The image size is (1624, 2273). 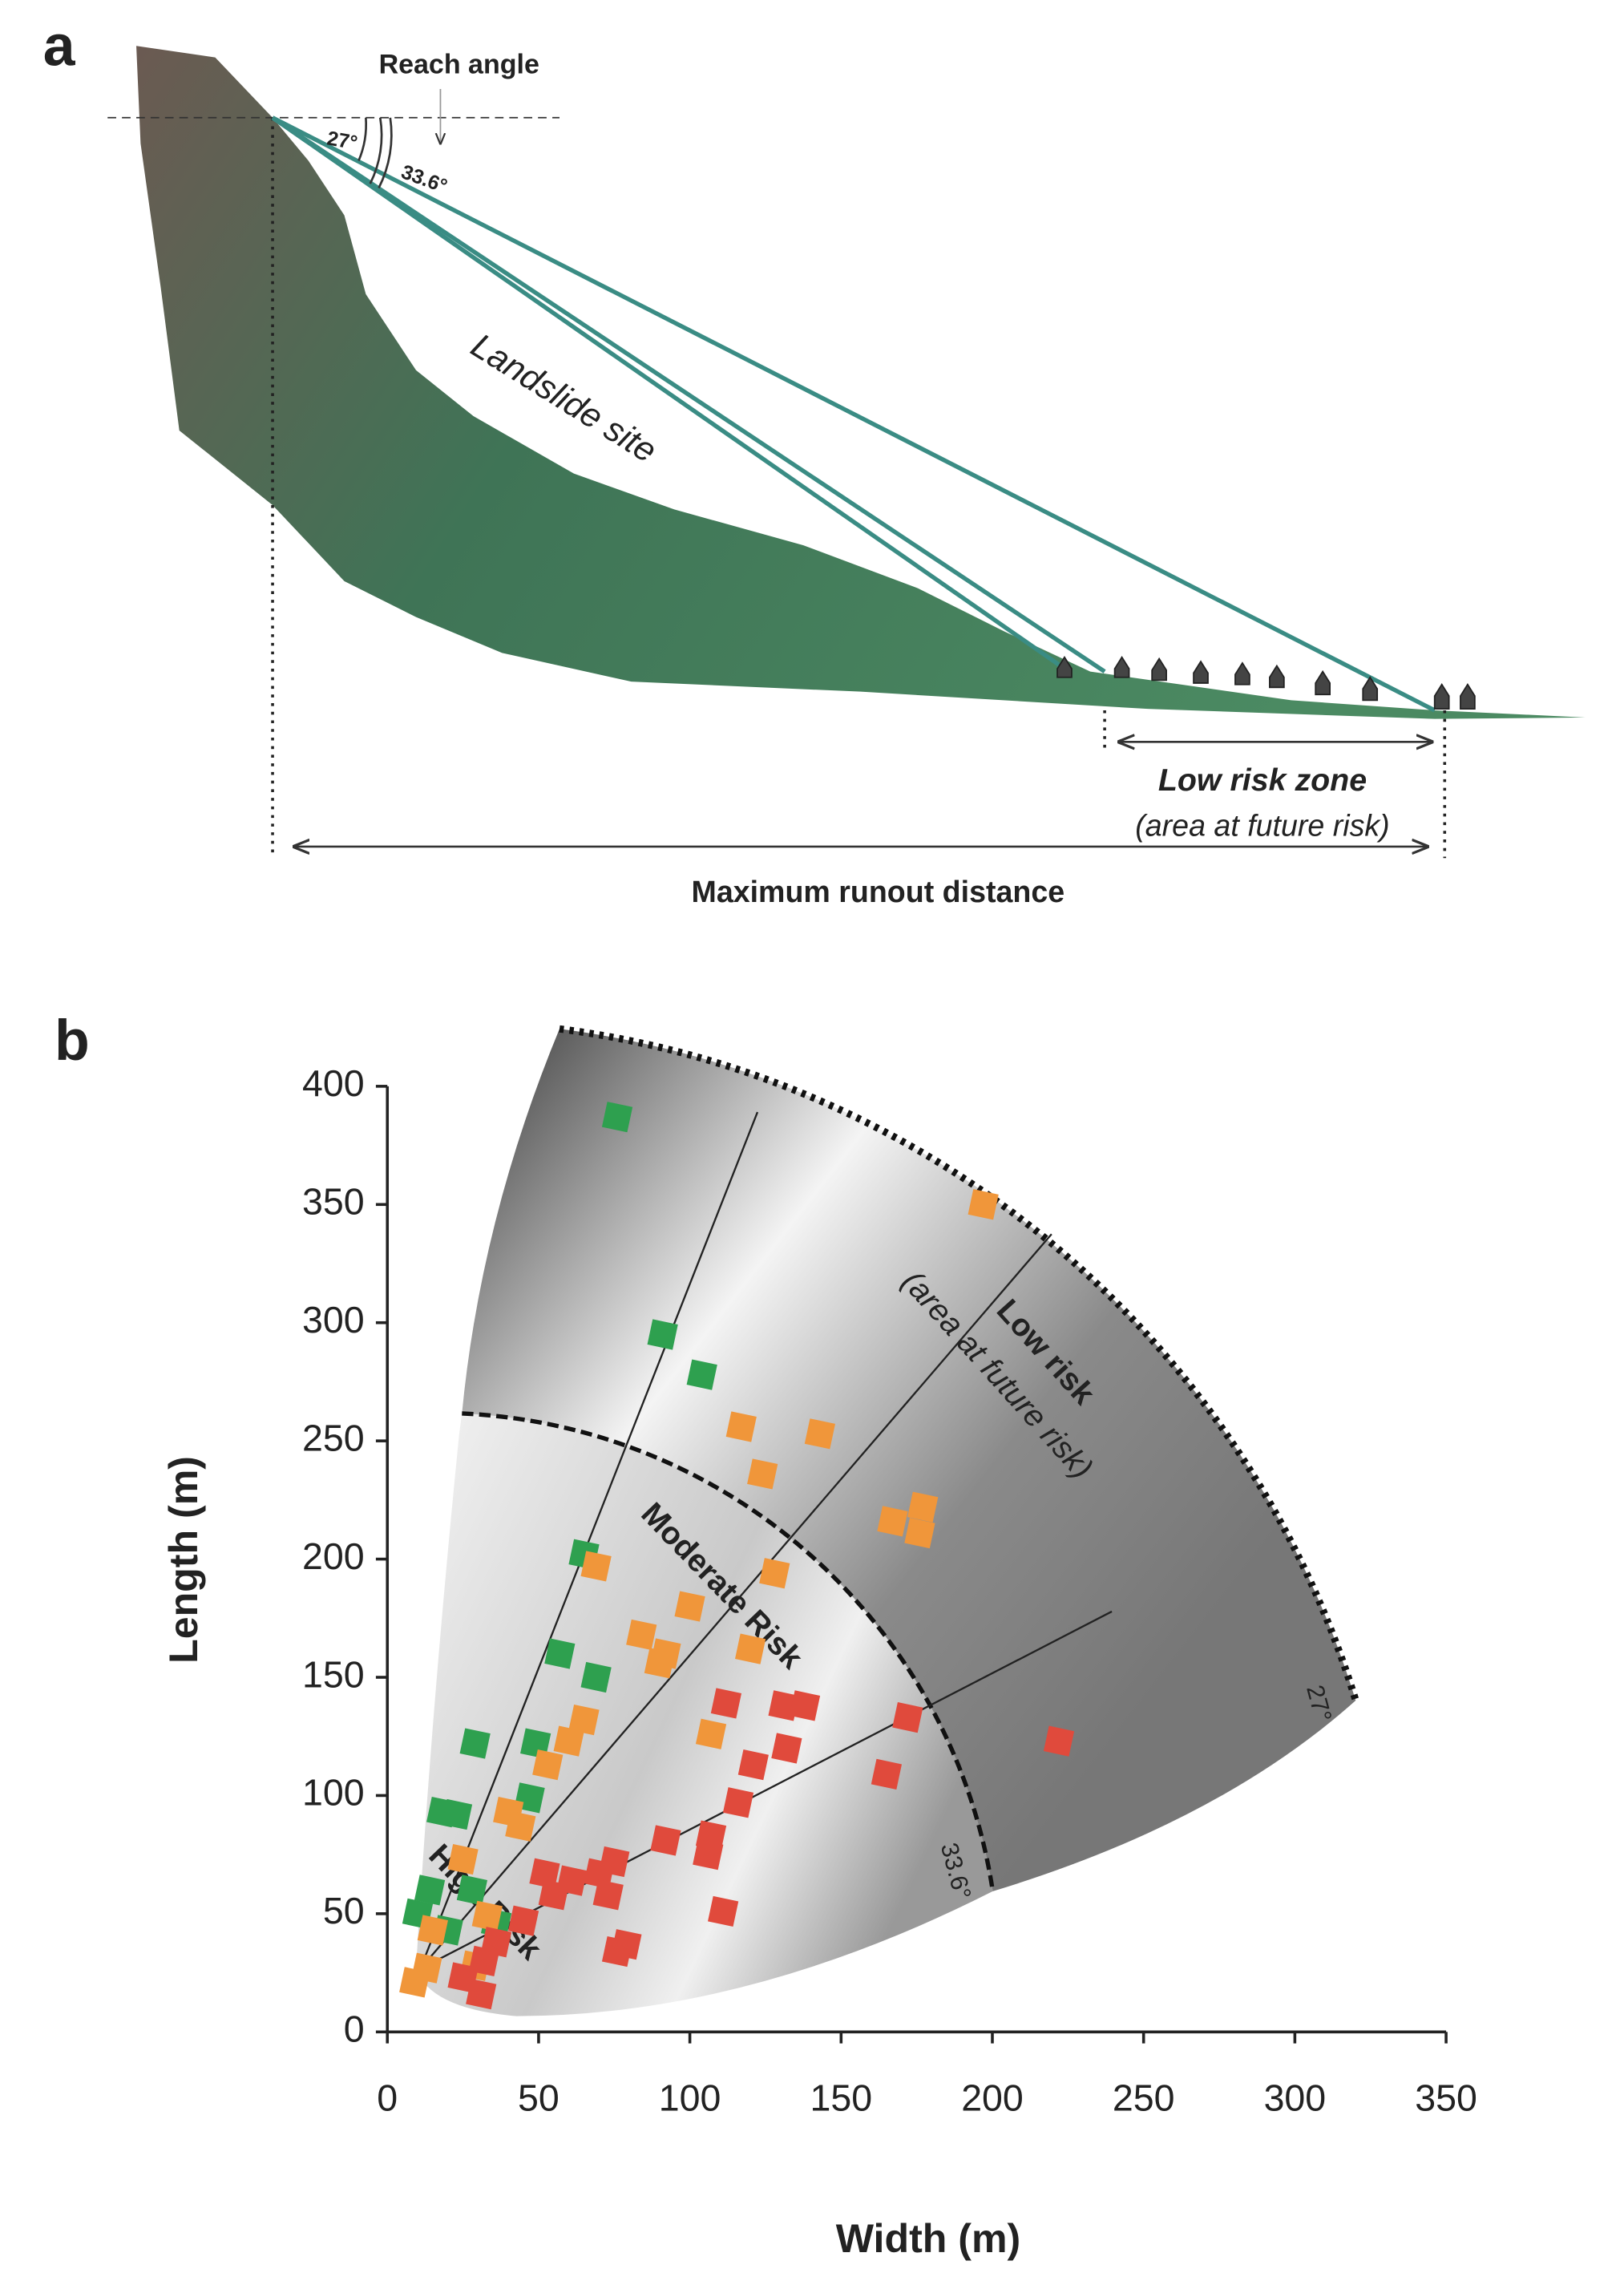 I want to click on y-tick-label: 0, so click(x=354, y=2029).